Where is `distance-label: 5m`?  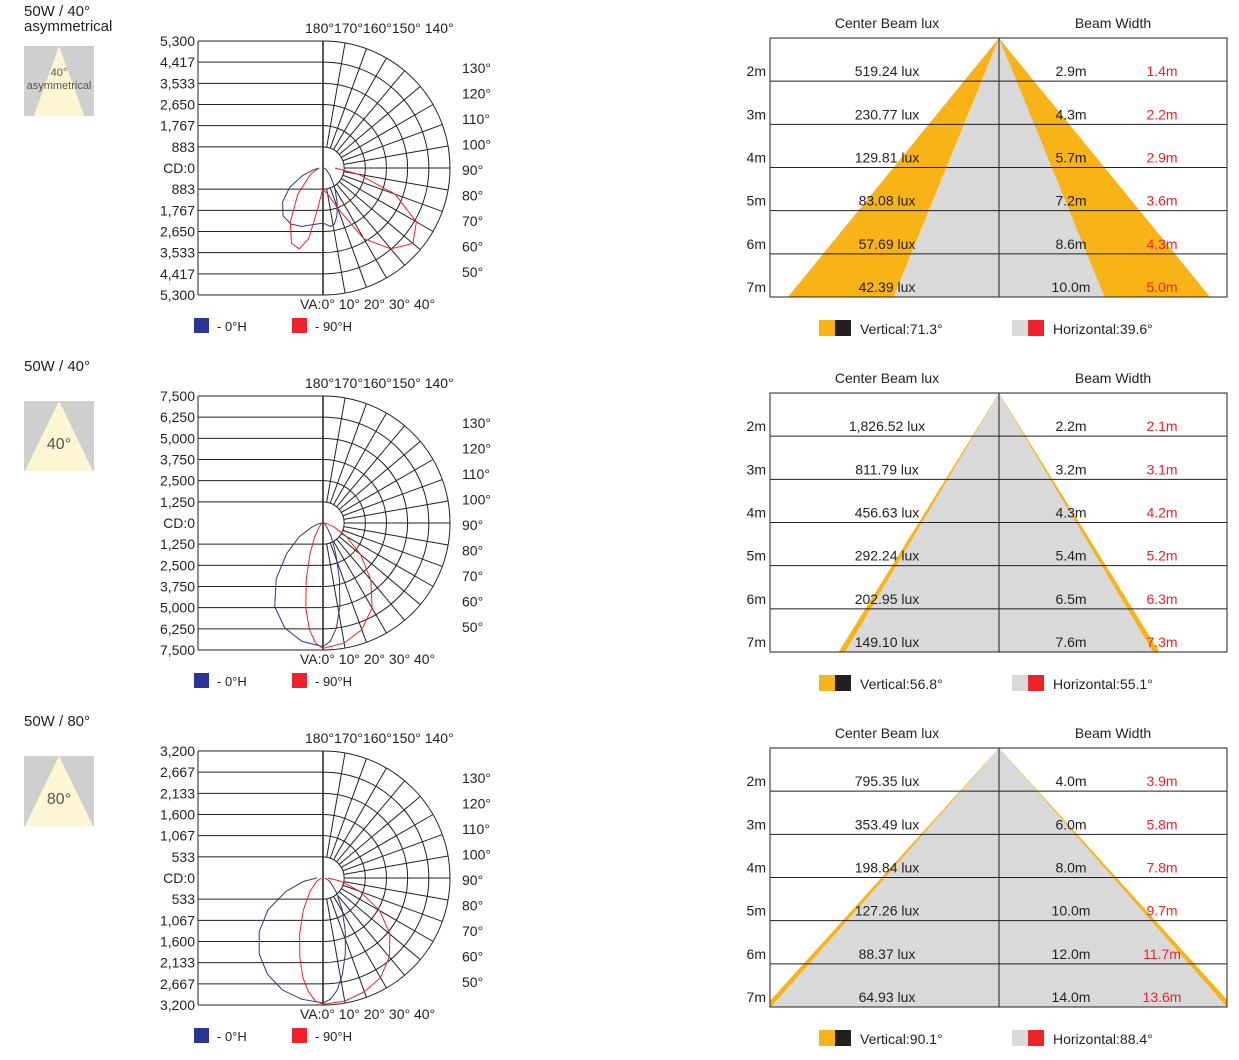
distance-label: 5m is located at coordinates (756, 556).